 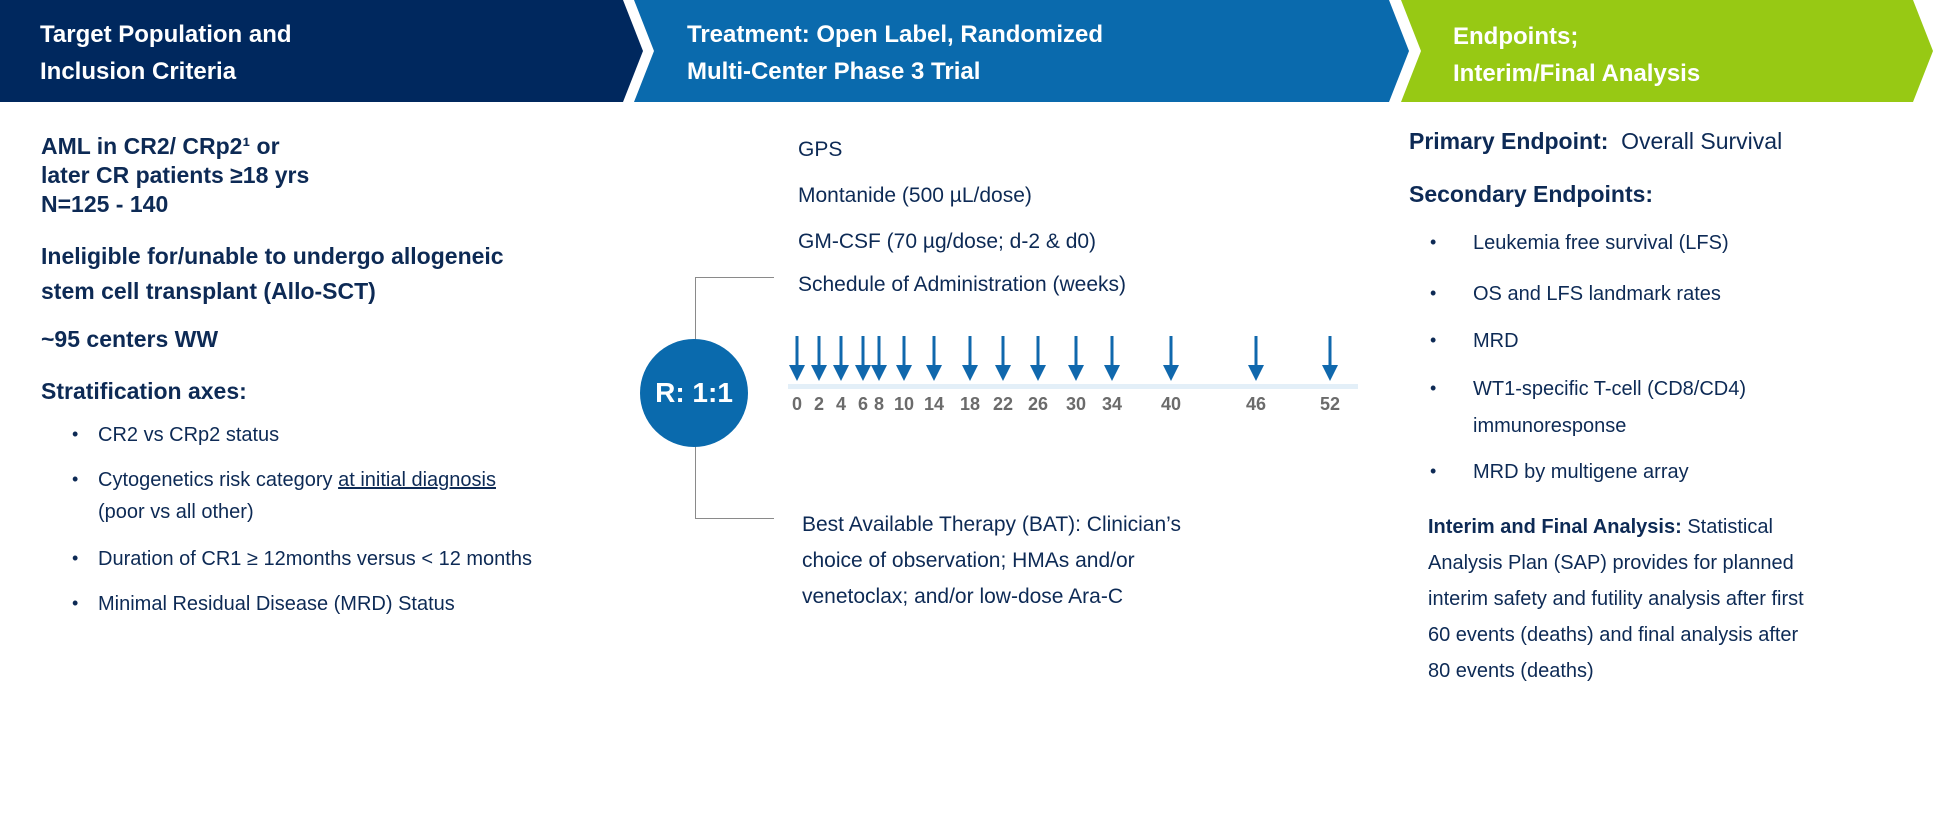 I want to click on header-line: Multi-Center Phase 3 Trial, so click(x=834, y=71).